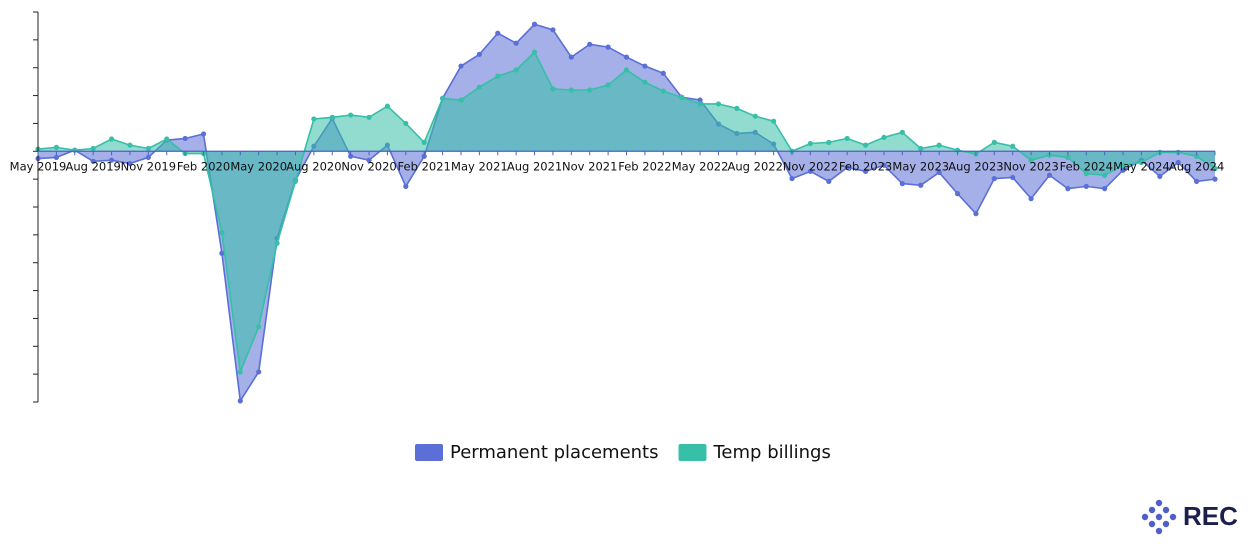  Describe the element at coordinates (92, 167) in the screenshot. I see `x-tick-label: Aug 2019` at that location.